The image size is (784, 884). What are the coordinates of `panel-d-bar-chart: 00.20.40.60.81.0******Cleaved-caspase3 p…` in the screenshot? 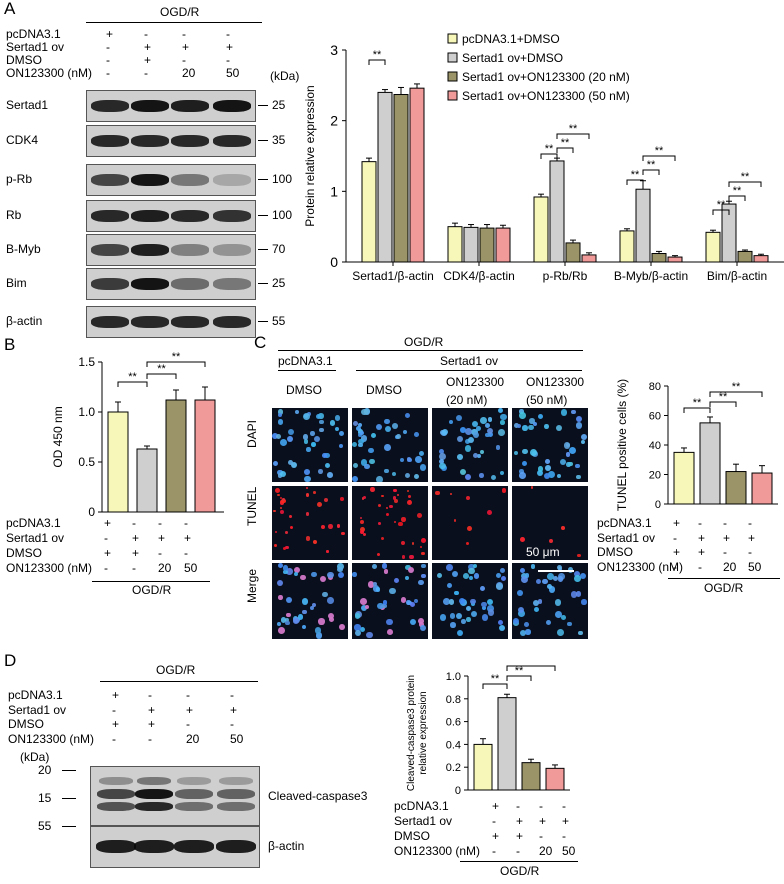 It's located at (488, 729).